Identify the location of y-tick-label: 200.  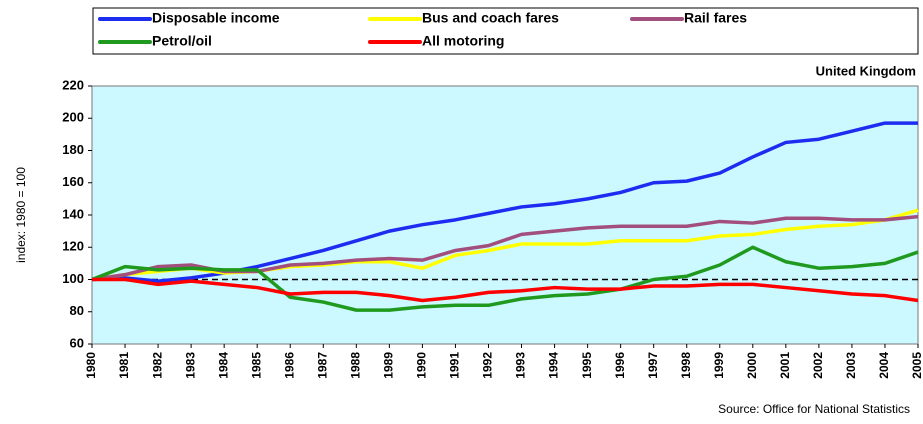
(73, 117).